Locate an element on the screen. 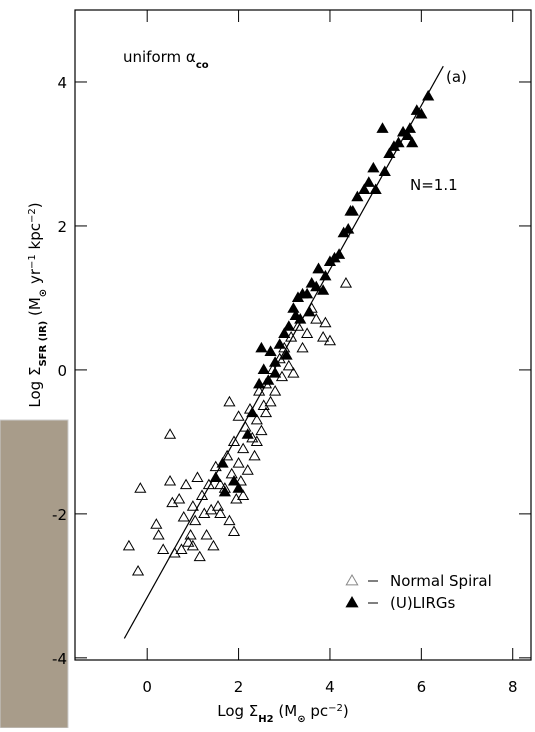  x-axis-label-part: ⊙ is located at coordinates (301, 719).